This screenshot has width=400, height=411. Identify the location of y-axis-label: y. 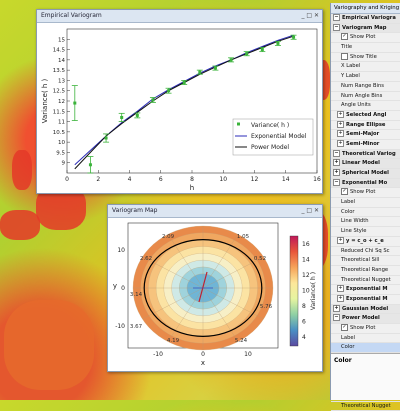
(115, 286).